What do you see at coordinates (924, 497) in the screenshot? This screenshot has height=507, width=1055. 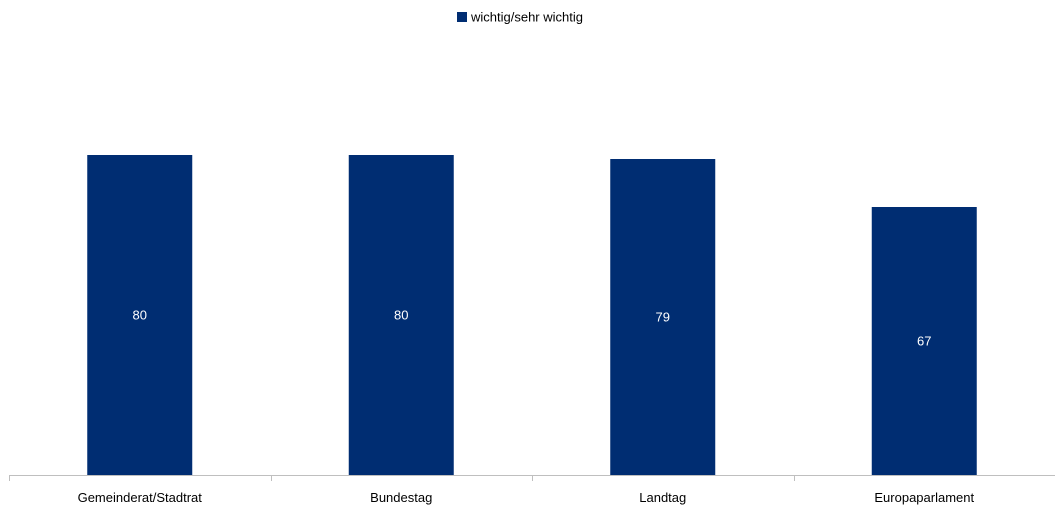 I see `x-tick-label: Europaparlament` at bounding box center [924, 497].